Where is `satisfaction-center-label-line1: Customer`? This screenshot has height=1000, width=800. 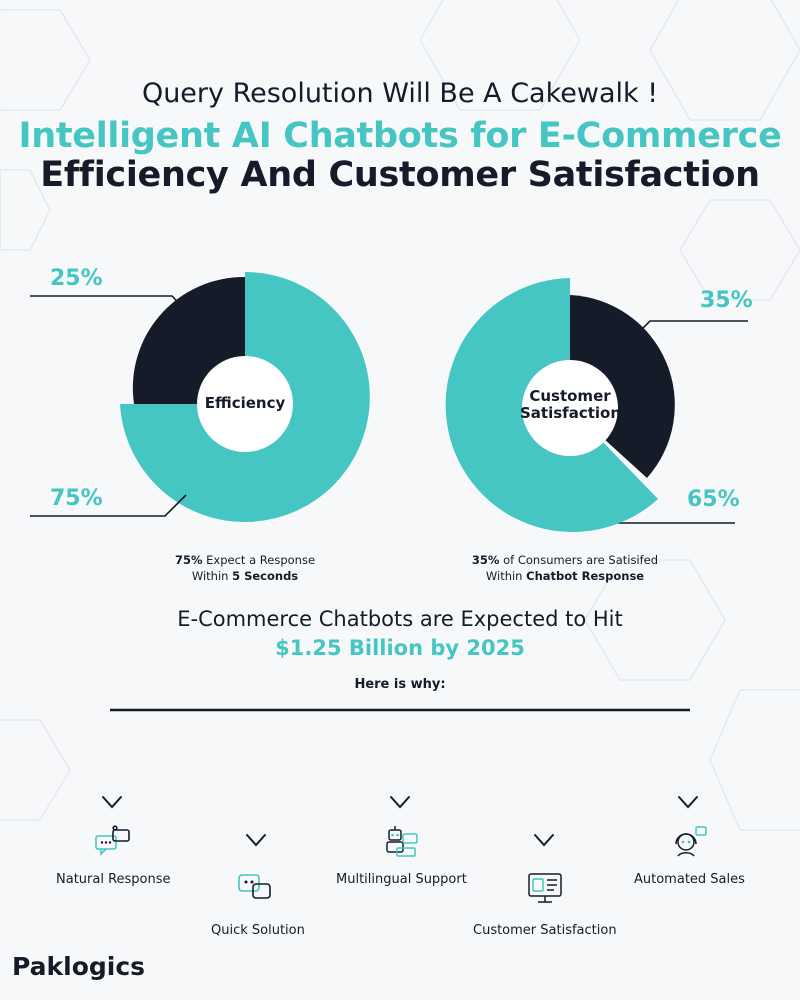
satisfaction-center-label-line1: Customer is located at coordinates (570, 396).